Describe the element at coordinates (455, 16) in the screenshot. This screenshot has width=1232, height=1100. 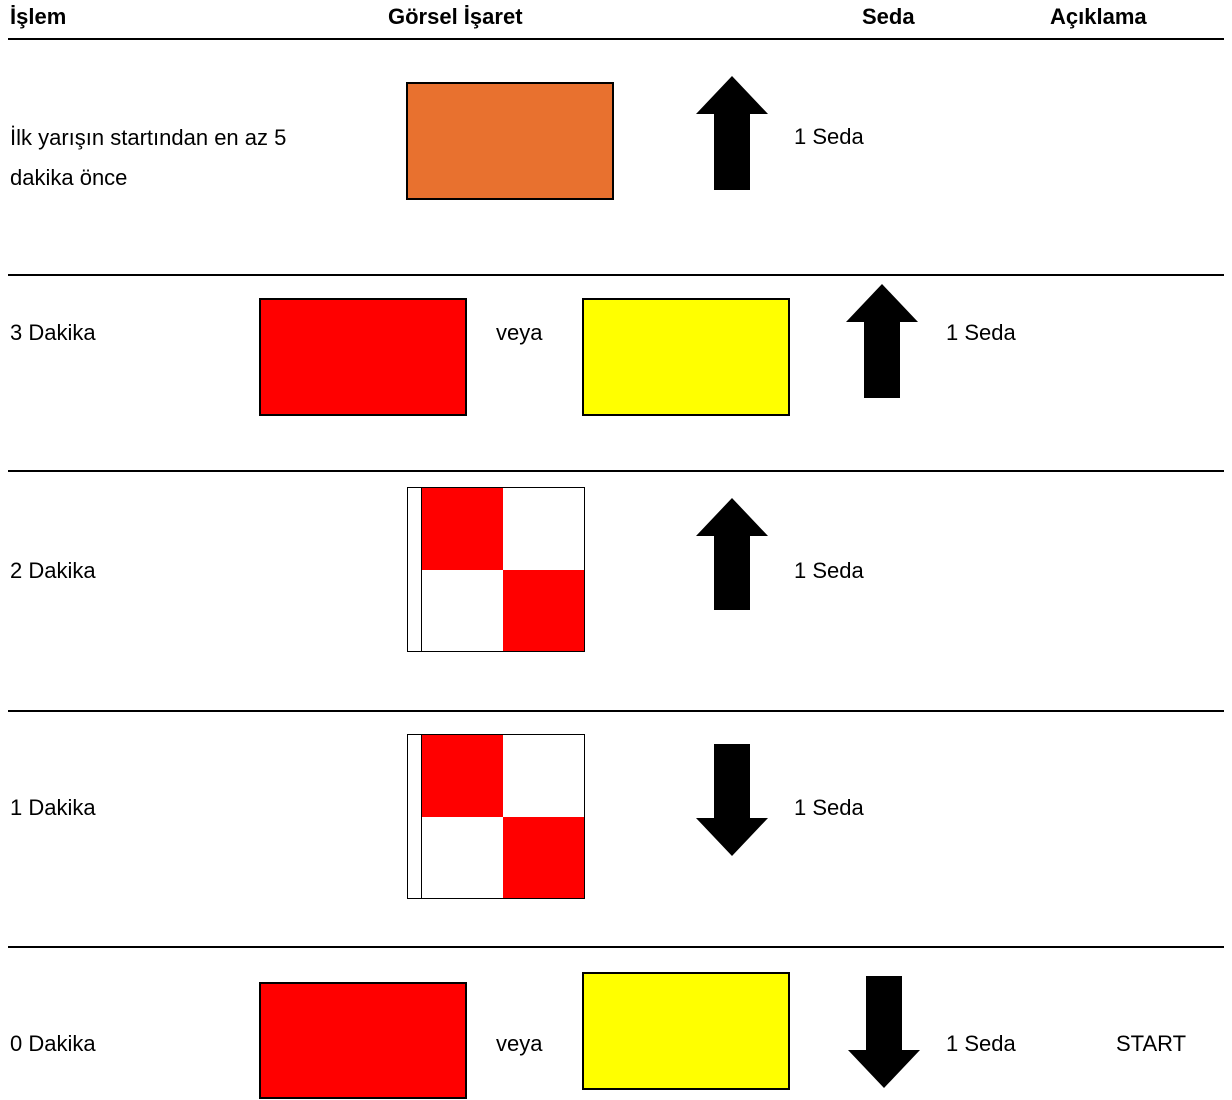
I see `column-header-gorsel-isaret: Görsel İşaret` at that location.